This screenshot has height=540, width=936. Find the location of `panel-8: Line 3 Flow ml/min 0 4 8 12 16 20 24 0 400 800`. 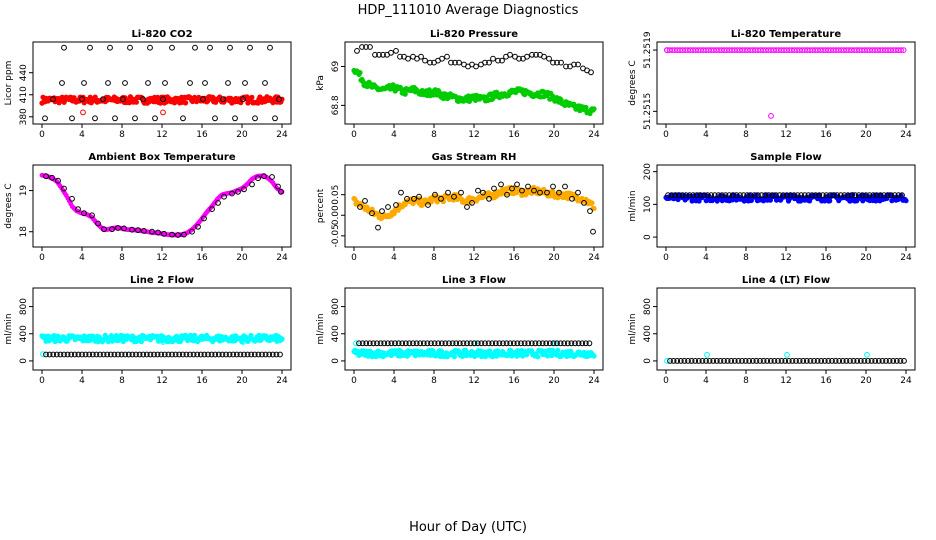

panel-8: Line 3 Flow ml/min 0 4 8 12 16 20 24 0 400 800 is located at coordinates (460, 330).